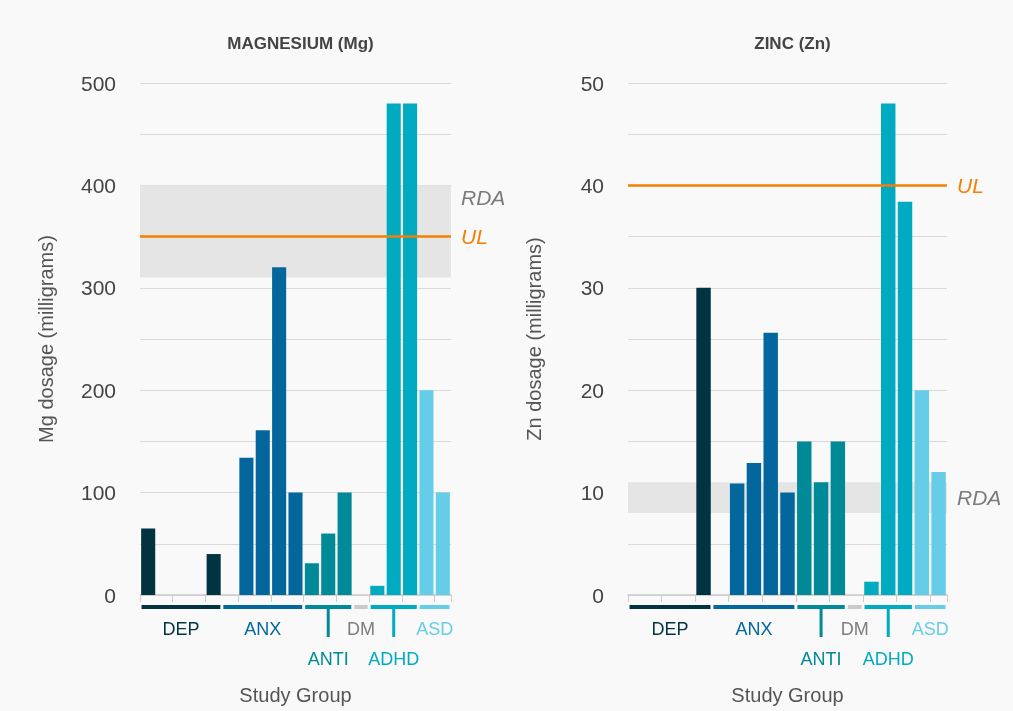 This screenshot has width=1013, height=711. What do you see at coordinates (592, 185) in the screenshot?
I see `y-tick-label: 40` at bounding box center [592, 185].